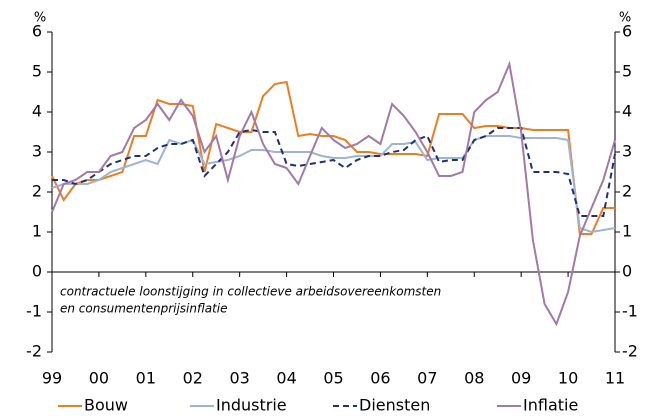 This screenshot has height=416, width=662. Describe the element at coordinates (37, 271) in the screenshot. I see `y-tick-label: 0` at that location.